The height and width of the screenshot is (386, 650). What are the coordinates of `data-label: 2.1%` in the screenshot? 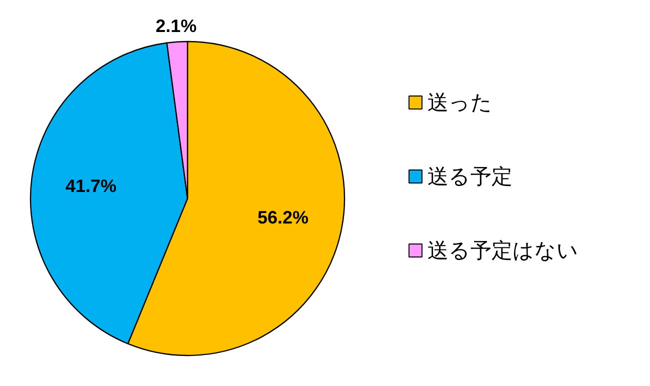 It's located at (176, 26).